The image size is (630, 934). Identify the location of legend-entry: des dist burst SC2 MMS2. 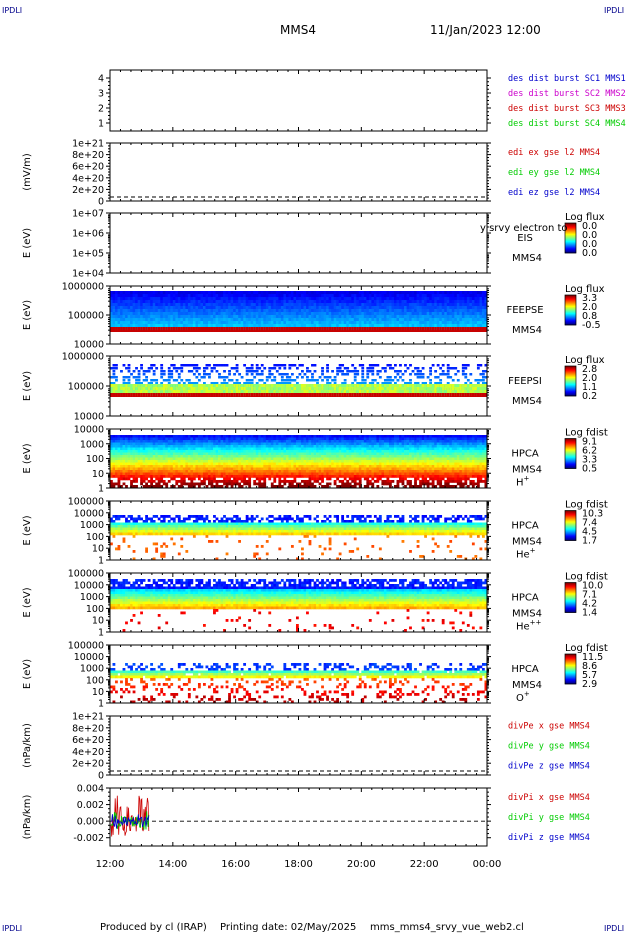
(567, 94).